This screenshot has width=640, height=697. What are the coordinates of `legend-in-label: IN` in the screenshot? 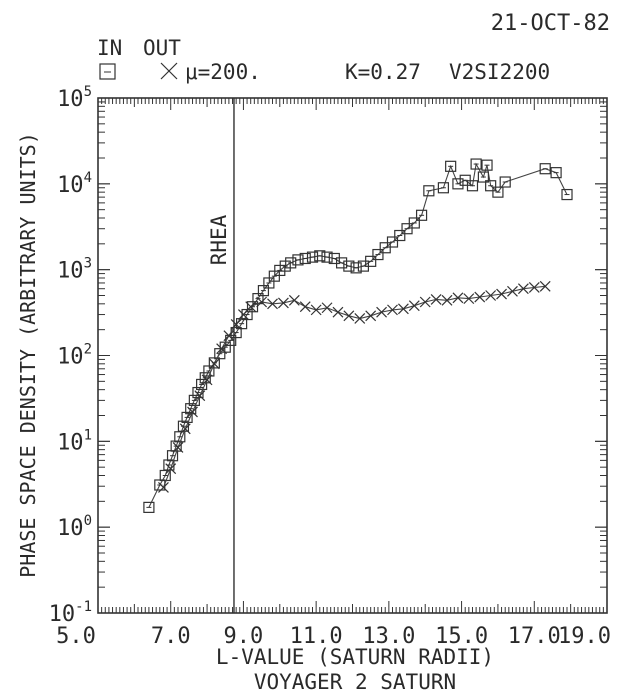 It's located at (109, 48).